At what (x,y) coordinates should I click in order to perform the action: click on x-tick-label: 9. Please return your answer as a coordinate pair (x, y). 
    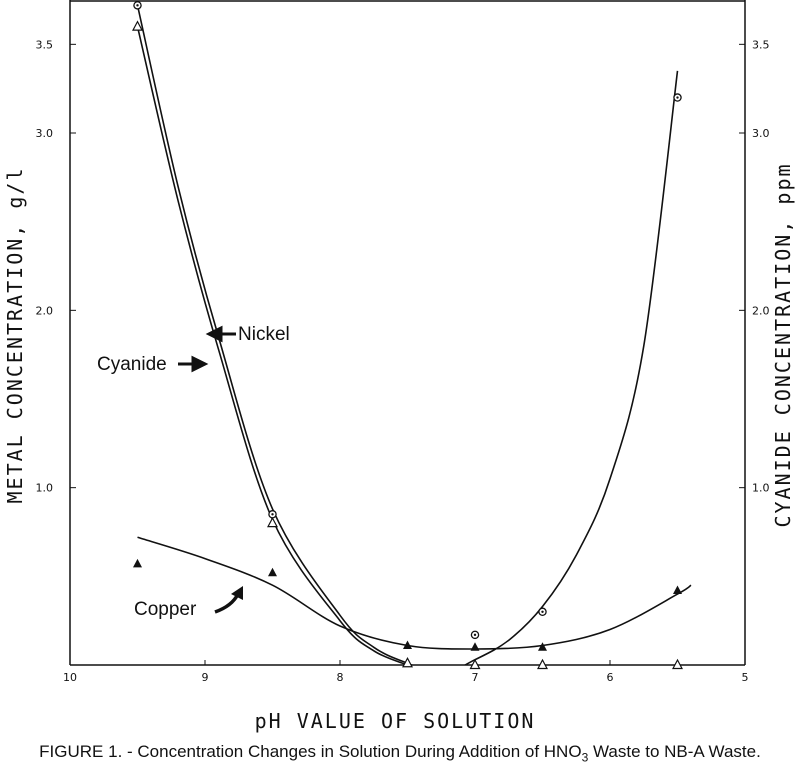
    Looking at the image, I should click on (205, 677).